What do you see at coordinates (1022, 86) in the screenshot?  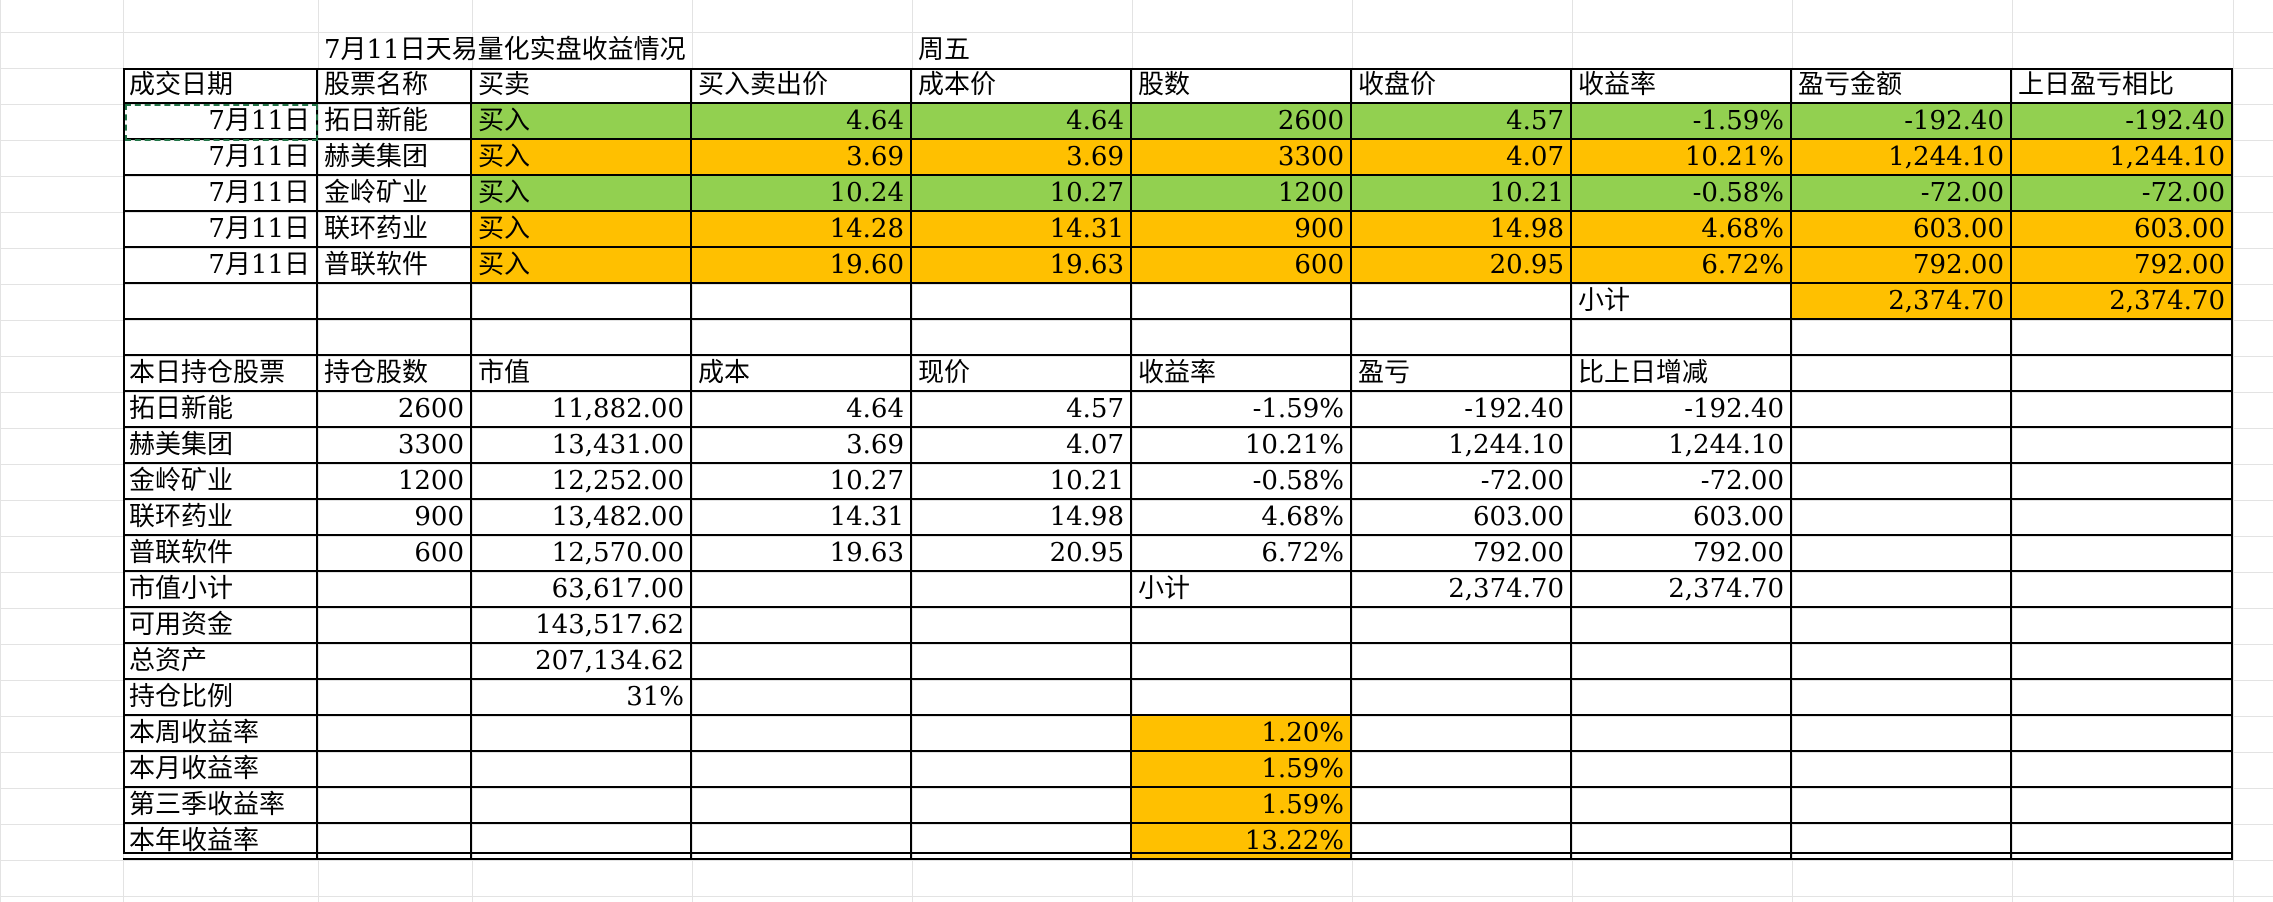 I see `trades-header: 成本价` at bounding box center [1022, 86].